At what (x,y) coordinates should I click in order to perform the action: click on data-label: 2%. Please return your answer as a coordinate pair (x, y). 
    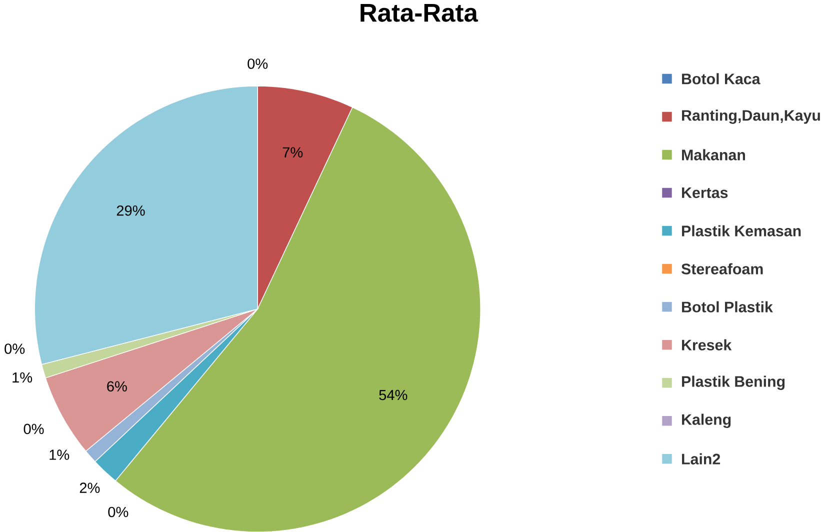
    Looking at the image, I should click on (90, 487).